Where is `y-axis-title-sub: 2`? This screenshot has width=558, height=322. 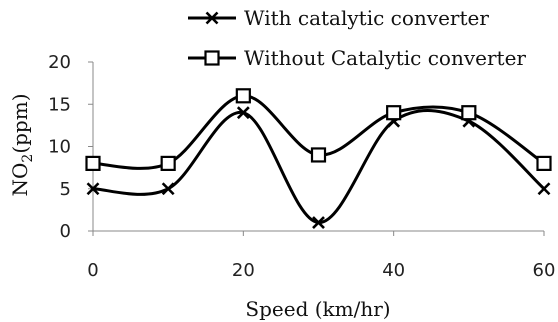
y-axis-title-sub: 2 is located at coordinates (28, 158).